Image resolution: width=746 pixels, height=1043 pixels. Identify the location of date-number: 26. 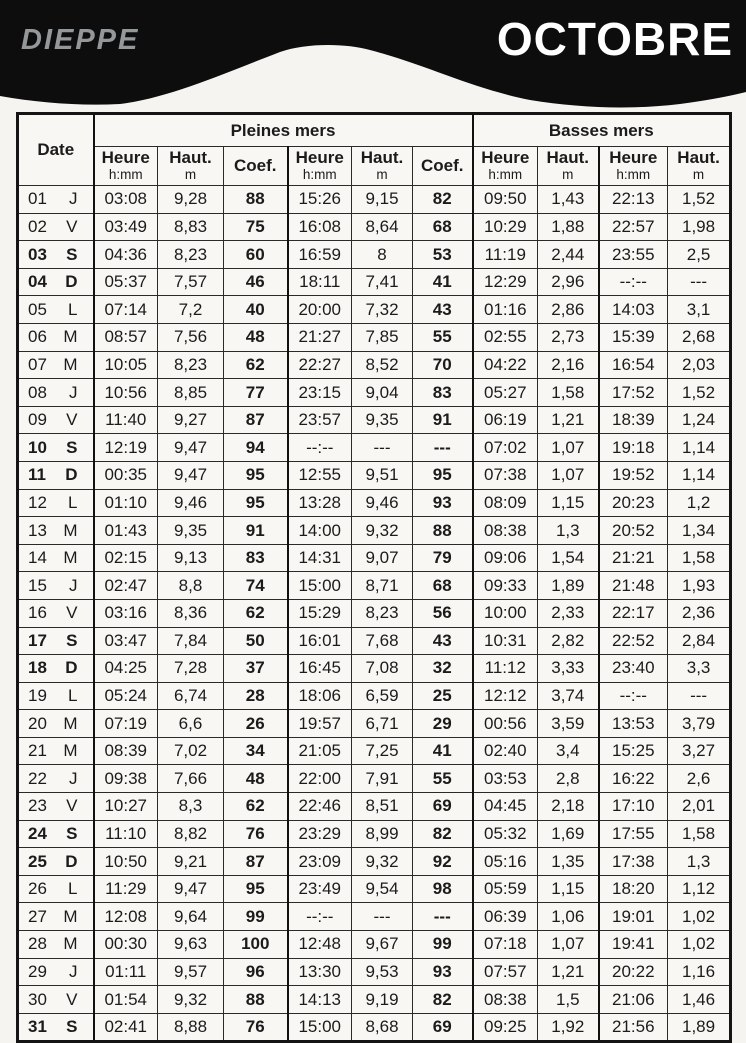
(37, 889).